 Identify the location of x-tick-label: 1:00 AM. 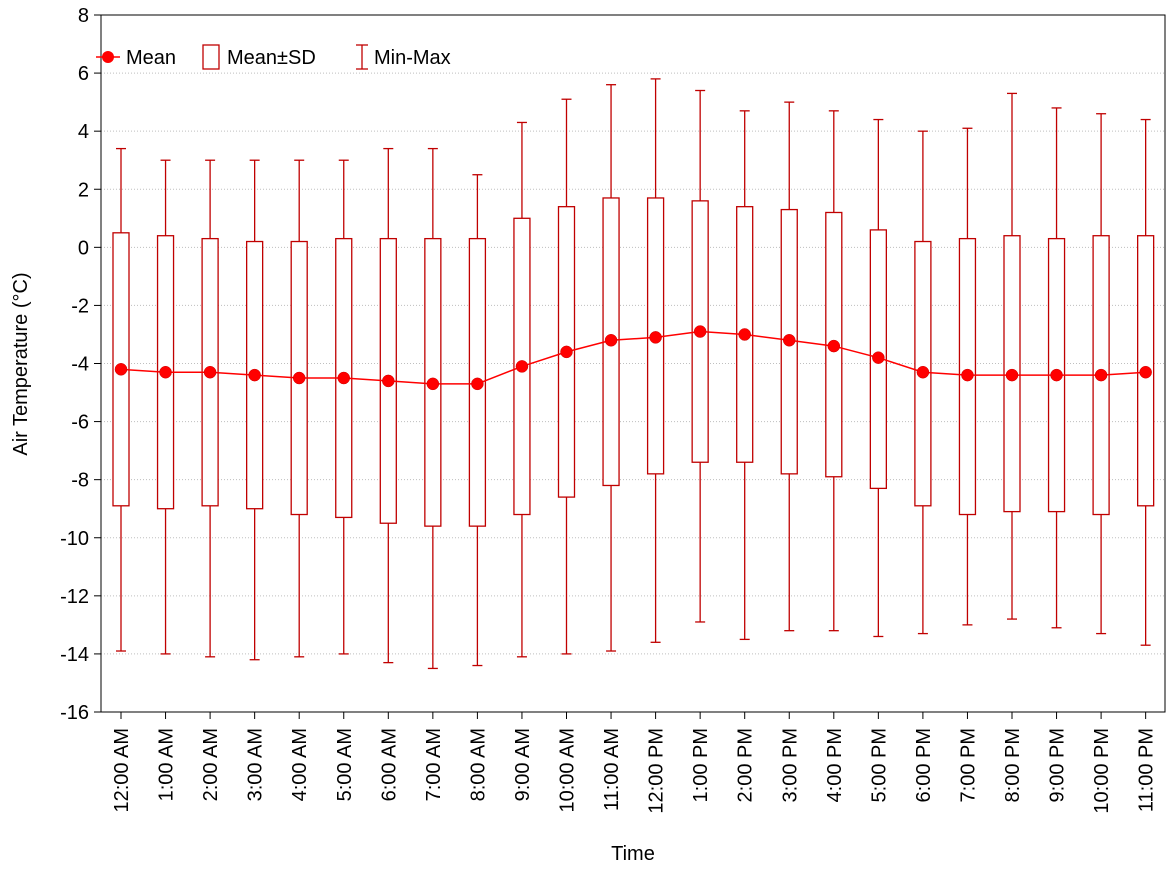
(167, 764).